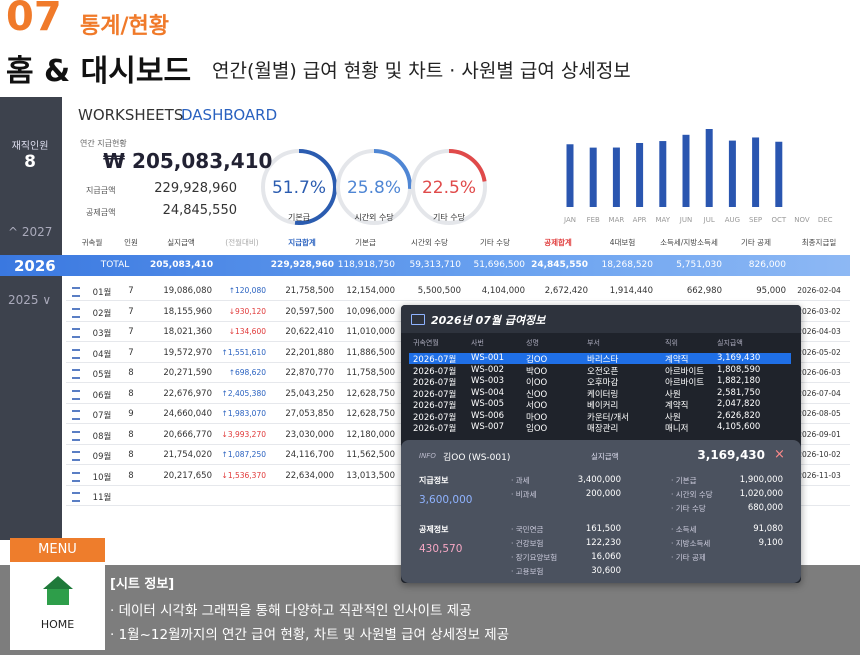 The height and width of the screenshot is (655, 860). What do you see at coordinates (488, 320) in the screenshot?
I see `popup-title: 2026년 07월 급여정보` at bounding box center [488, 320].